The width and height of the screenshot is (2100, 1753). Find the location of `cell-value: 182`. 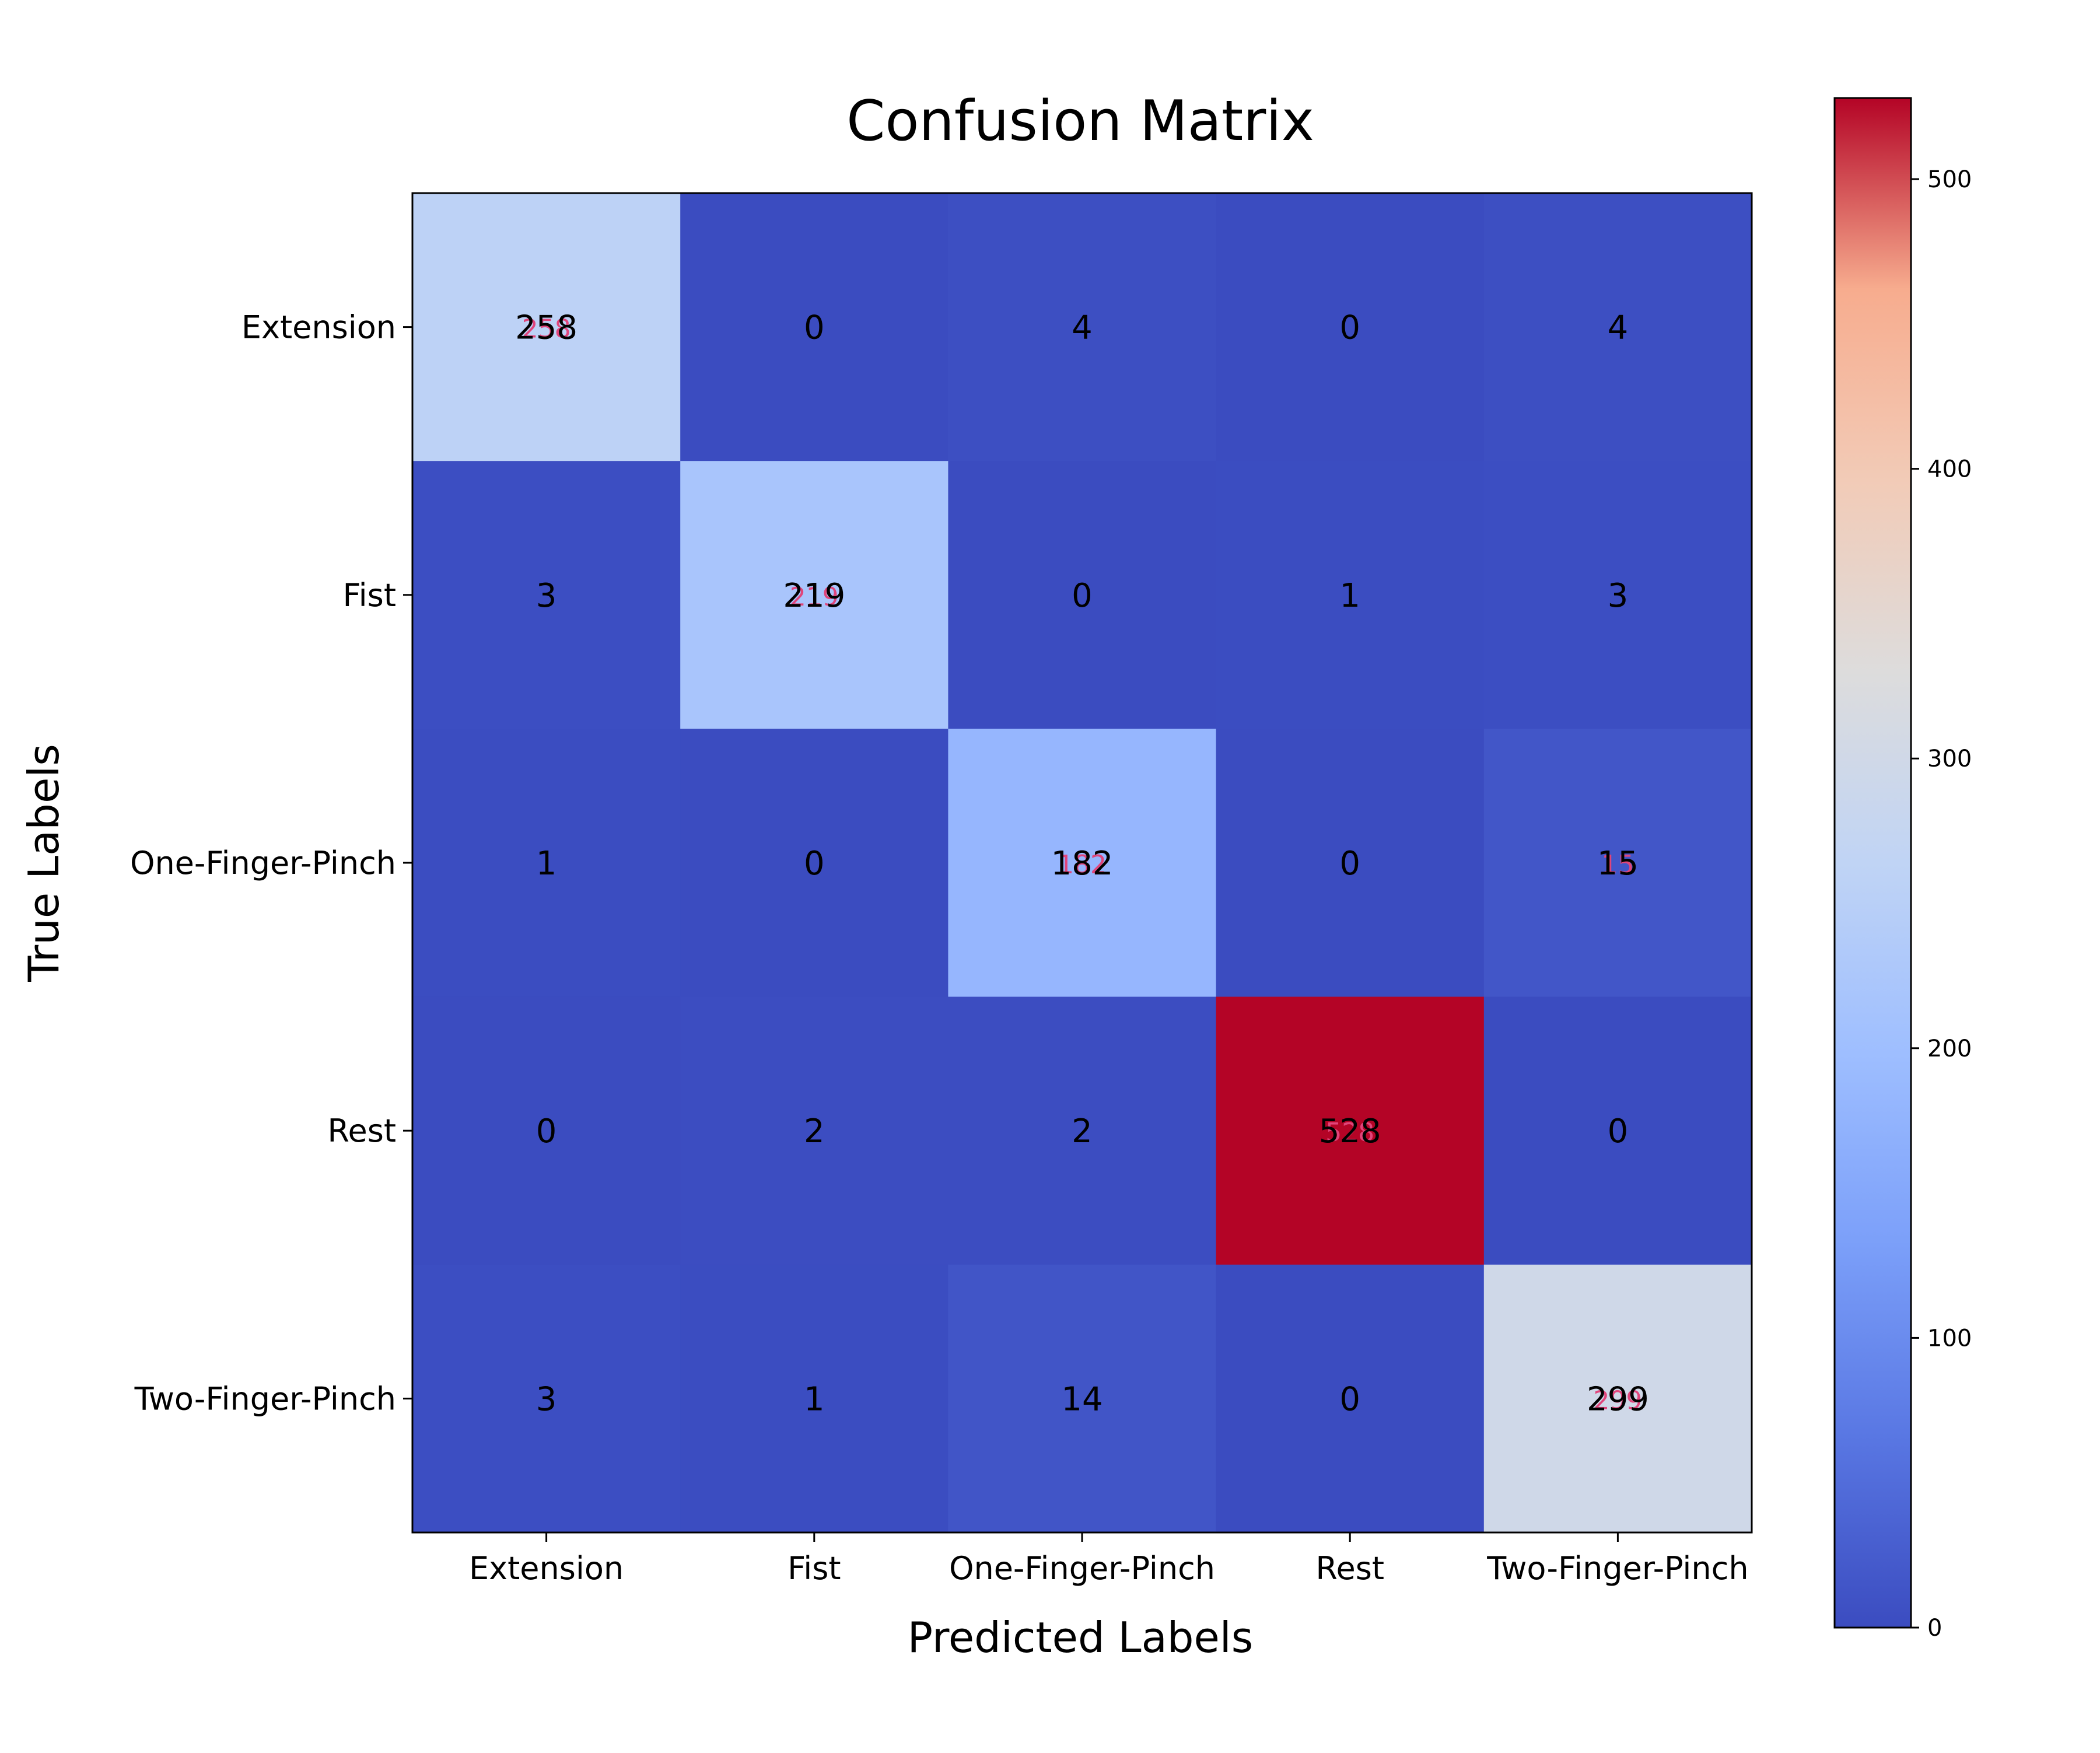

cell-value: 182 is located at coordinates (1082, 864).